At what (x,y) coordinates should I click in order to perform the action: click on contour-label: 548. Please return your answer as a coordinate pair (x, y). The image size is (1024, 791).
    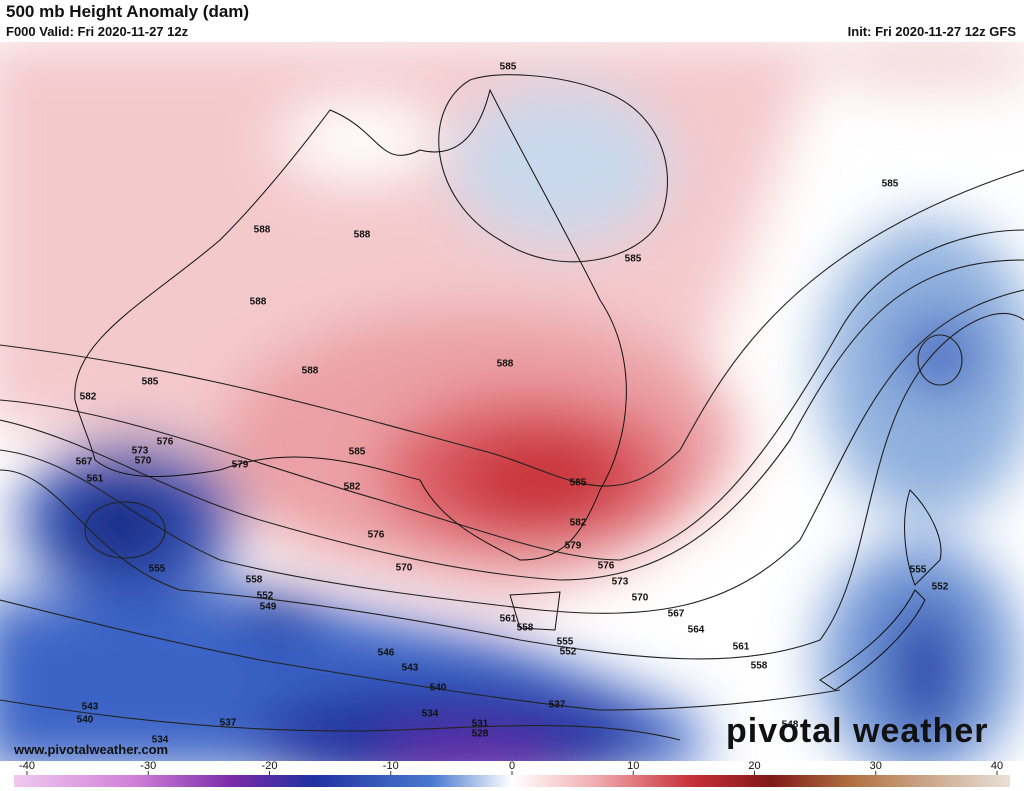
    Looking at the image, I should click on (790, 725).